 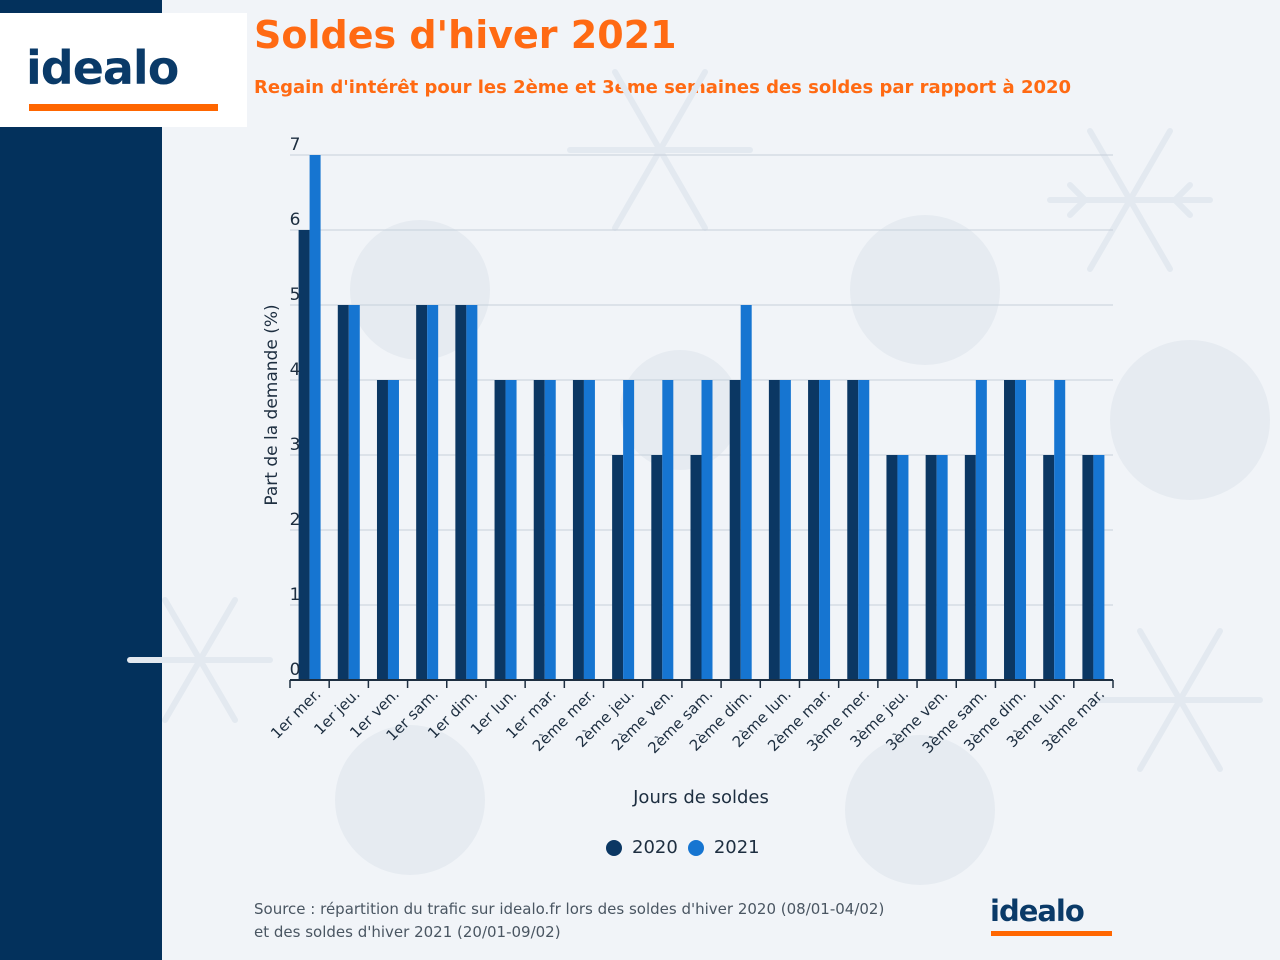 I want to click on chart-legend: 2020 2021, so click(x=688, y=847).